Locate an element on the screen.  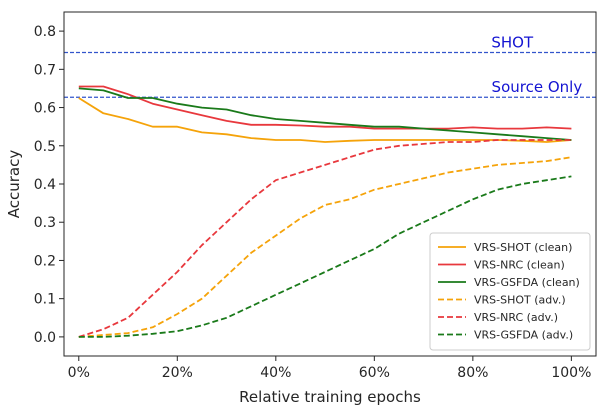
reference-line-label-0: SHOT is located at coordinates (512, 43).